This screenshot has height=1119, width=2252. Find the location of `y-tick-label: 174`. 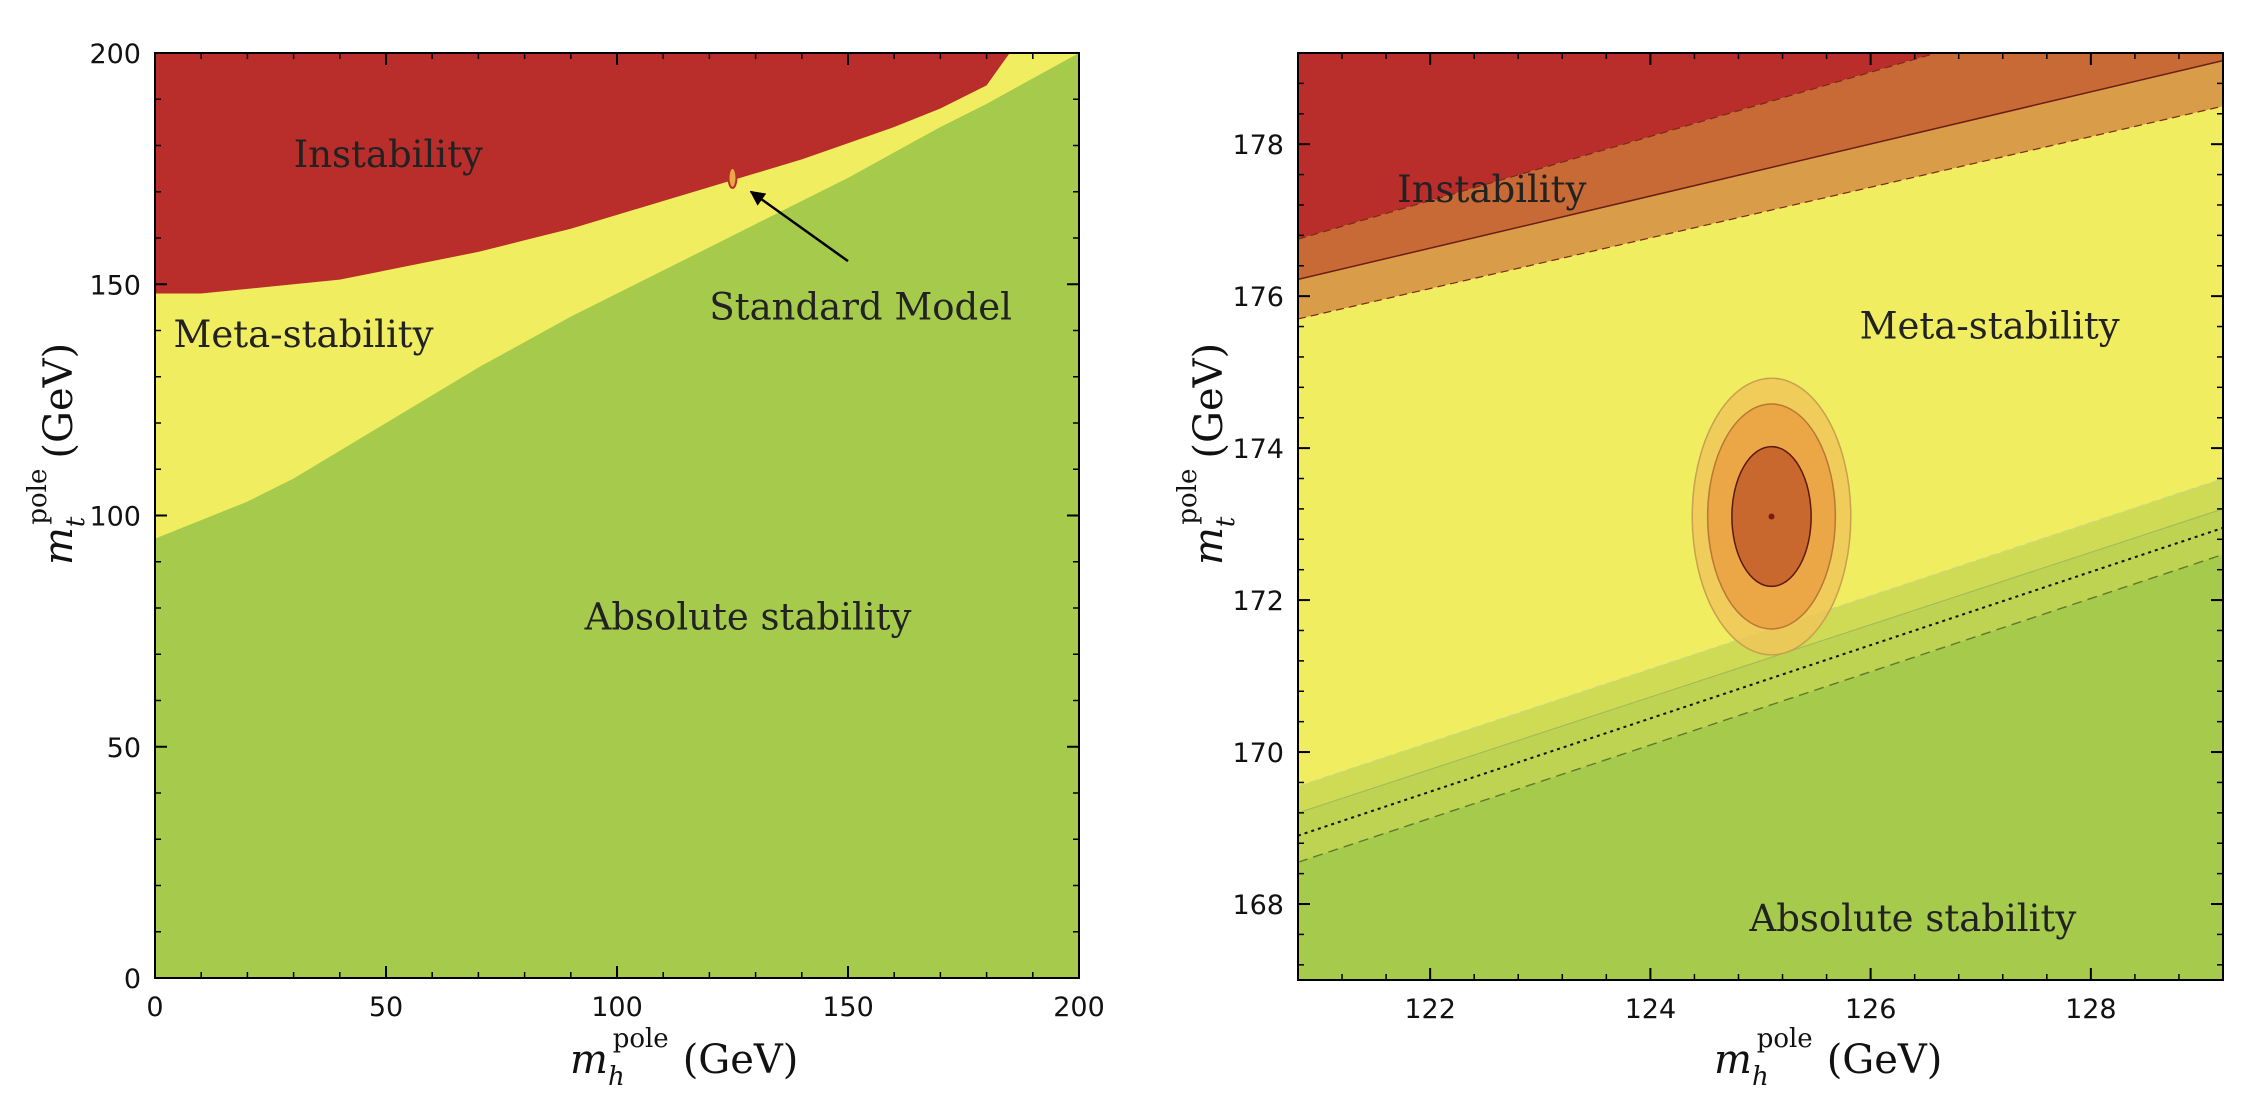

y-tick-label: 174 is located at coordinates (1258, 449).